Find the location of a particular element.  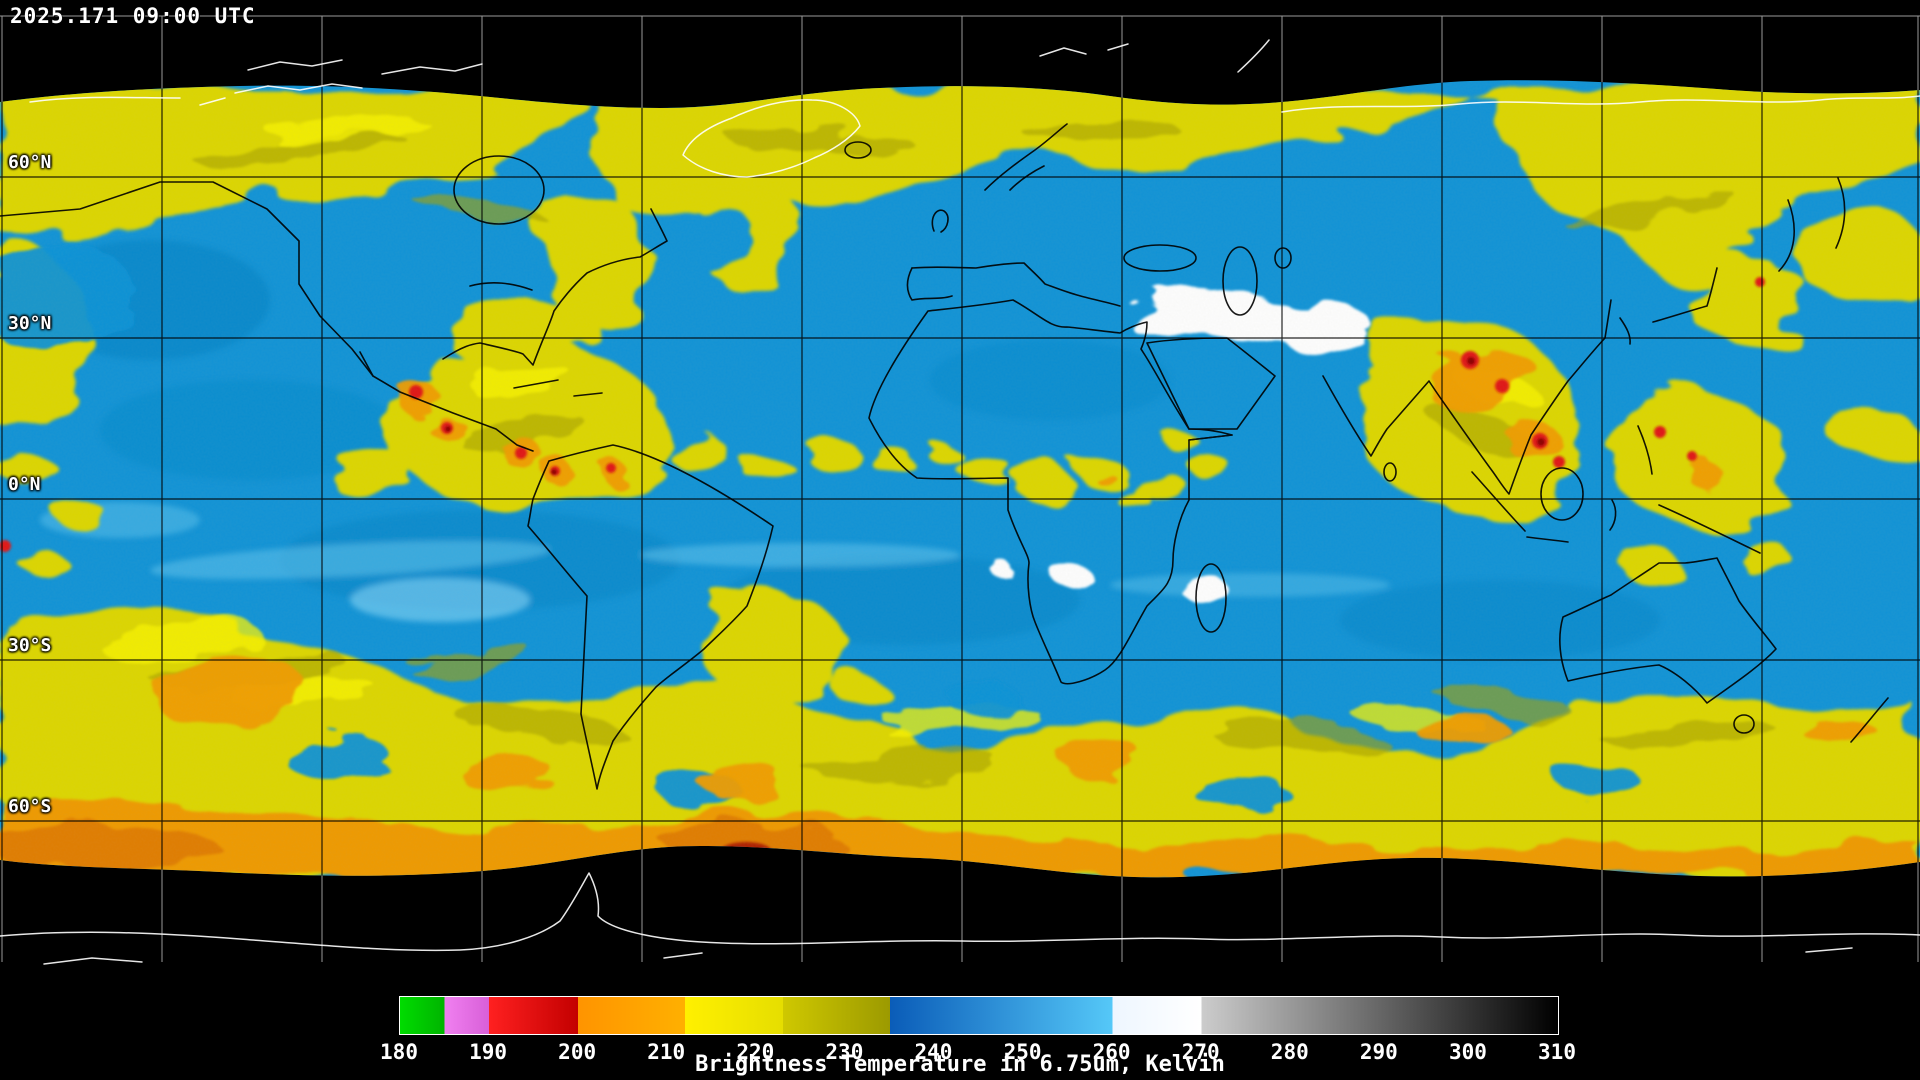

colorbar-tick-label: 290 is located at coordinates (1378, 1052).